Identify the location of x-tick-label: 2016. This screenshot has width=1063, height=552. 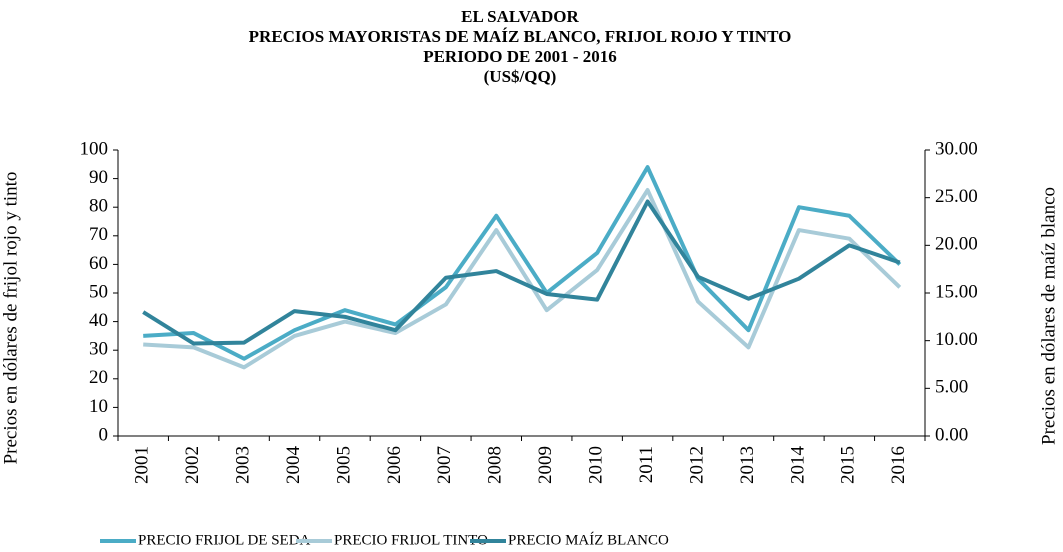
(898, 465).